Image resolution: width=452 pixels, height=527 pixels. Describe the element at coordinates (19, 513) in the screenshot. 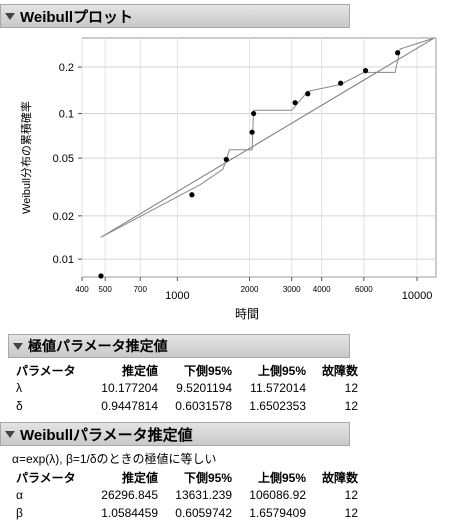

I see `param-name: β` at that location.